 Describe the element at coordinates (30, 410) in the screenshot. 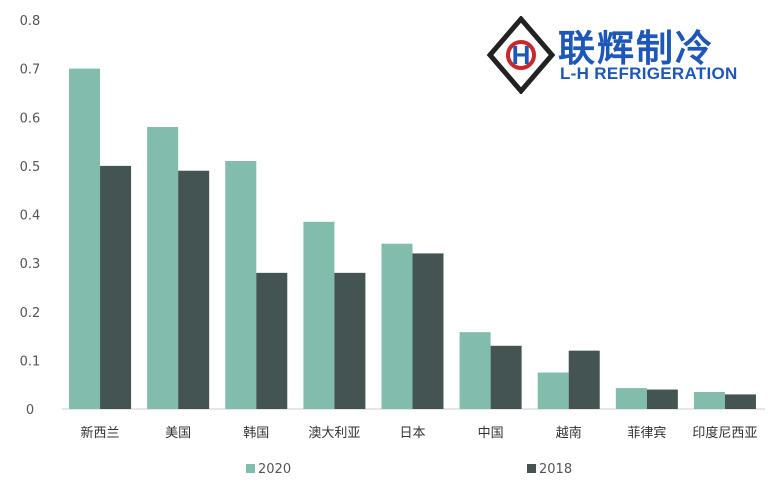

I see `y-tick-label: 0` at that location.